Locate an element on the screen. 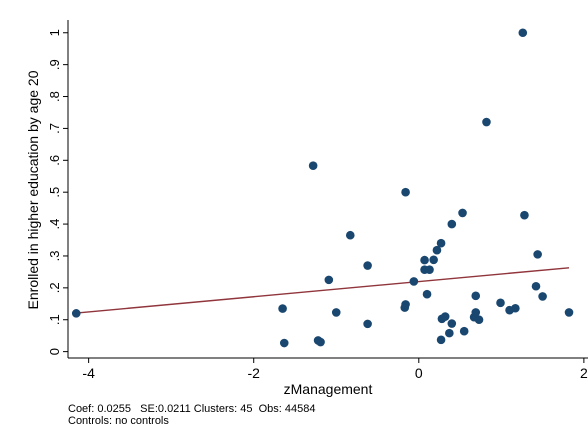 The width and height of the screenshot is (588, 439). y-tick-label: .4 is located at coordinates (54, 224).